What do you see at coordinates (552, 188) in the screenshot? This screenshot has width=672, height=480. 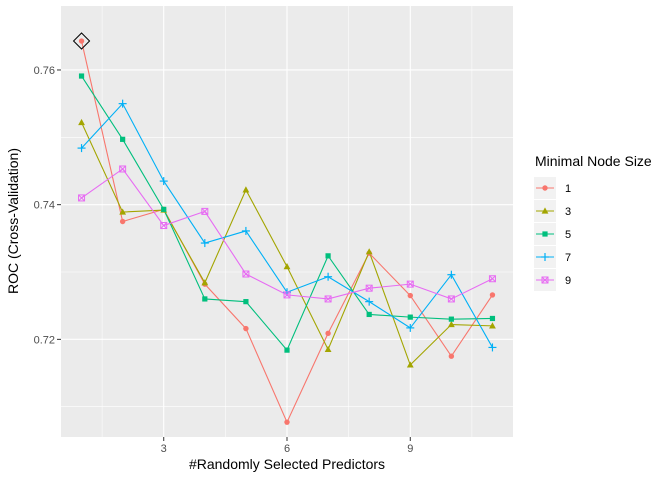 I see `legend-item-1: 1` at bounding box center [552, 188].